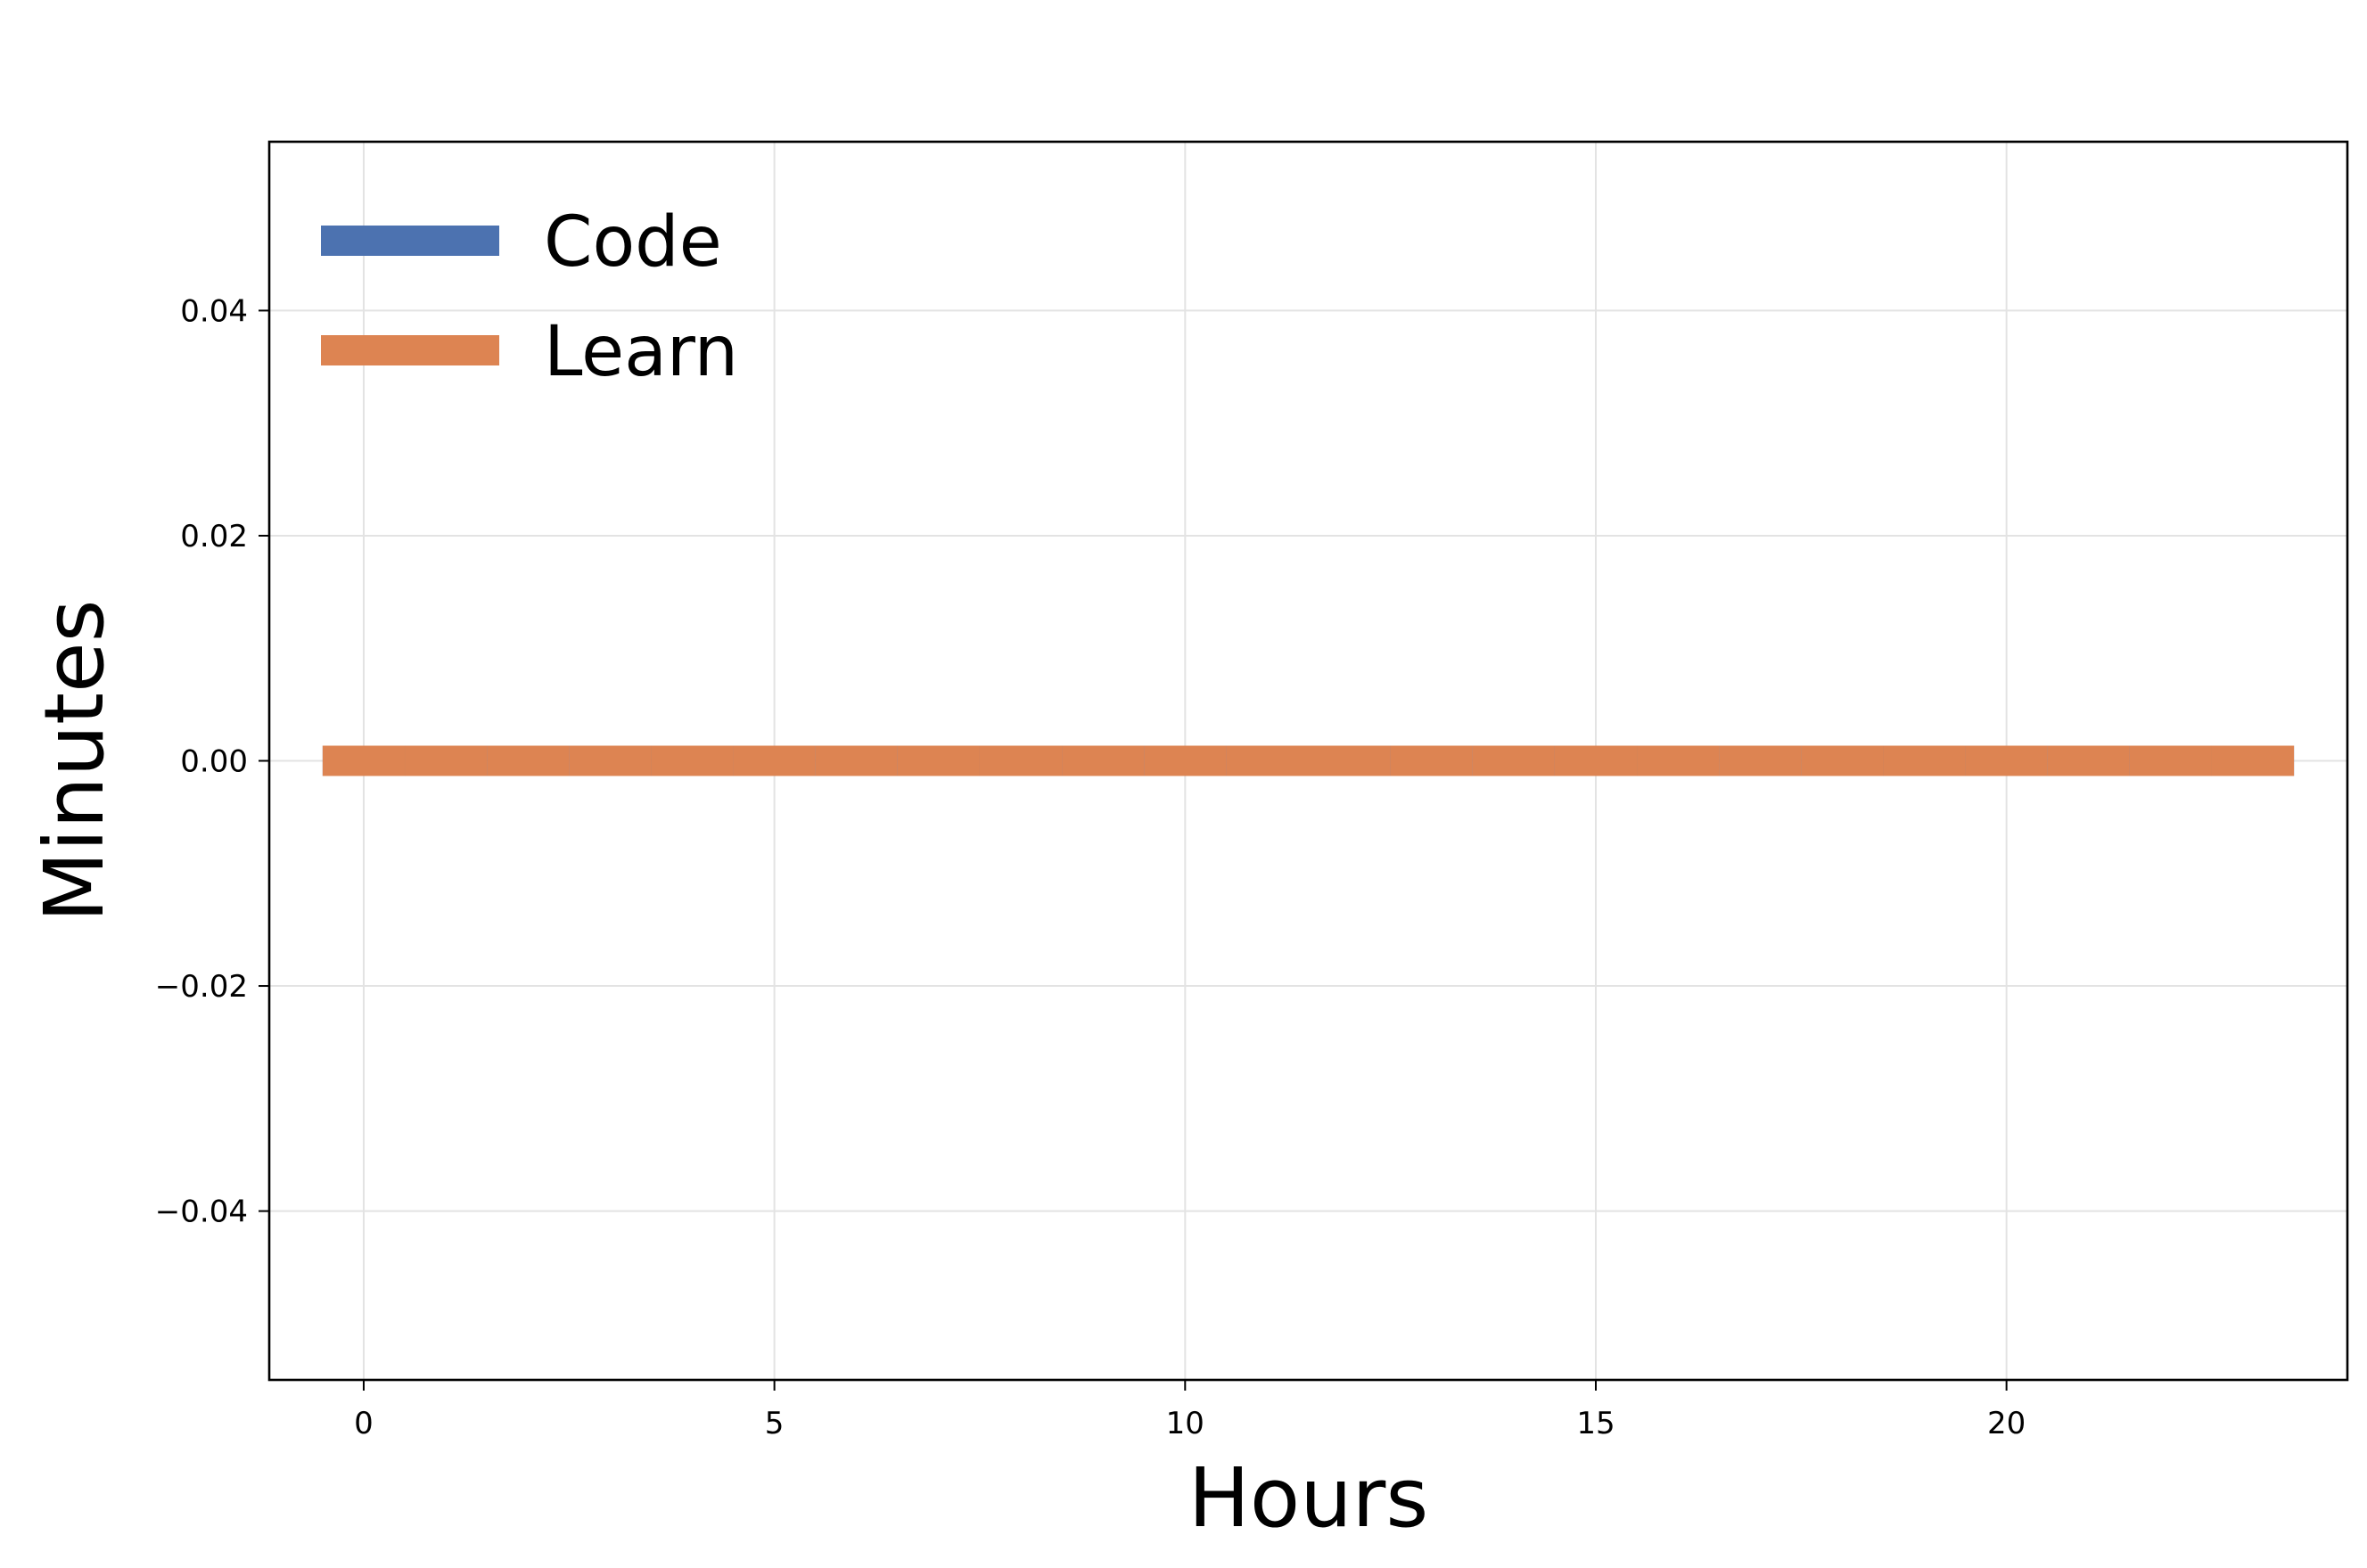 The image size is (2367, 1568). What do you see at coordinates (1308, 1498) in the screenshot?
I see `x-axis-label: Hours` at bounding box center [1308, 1498].